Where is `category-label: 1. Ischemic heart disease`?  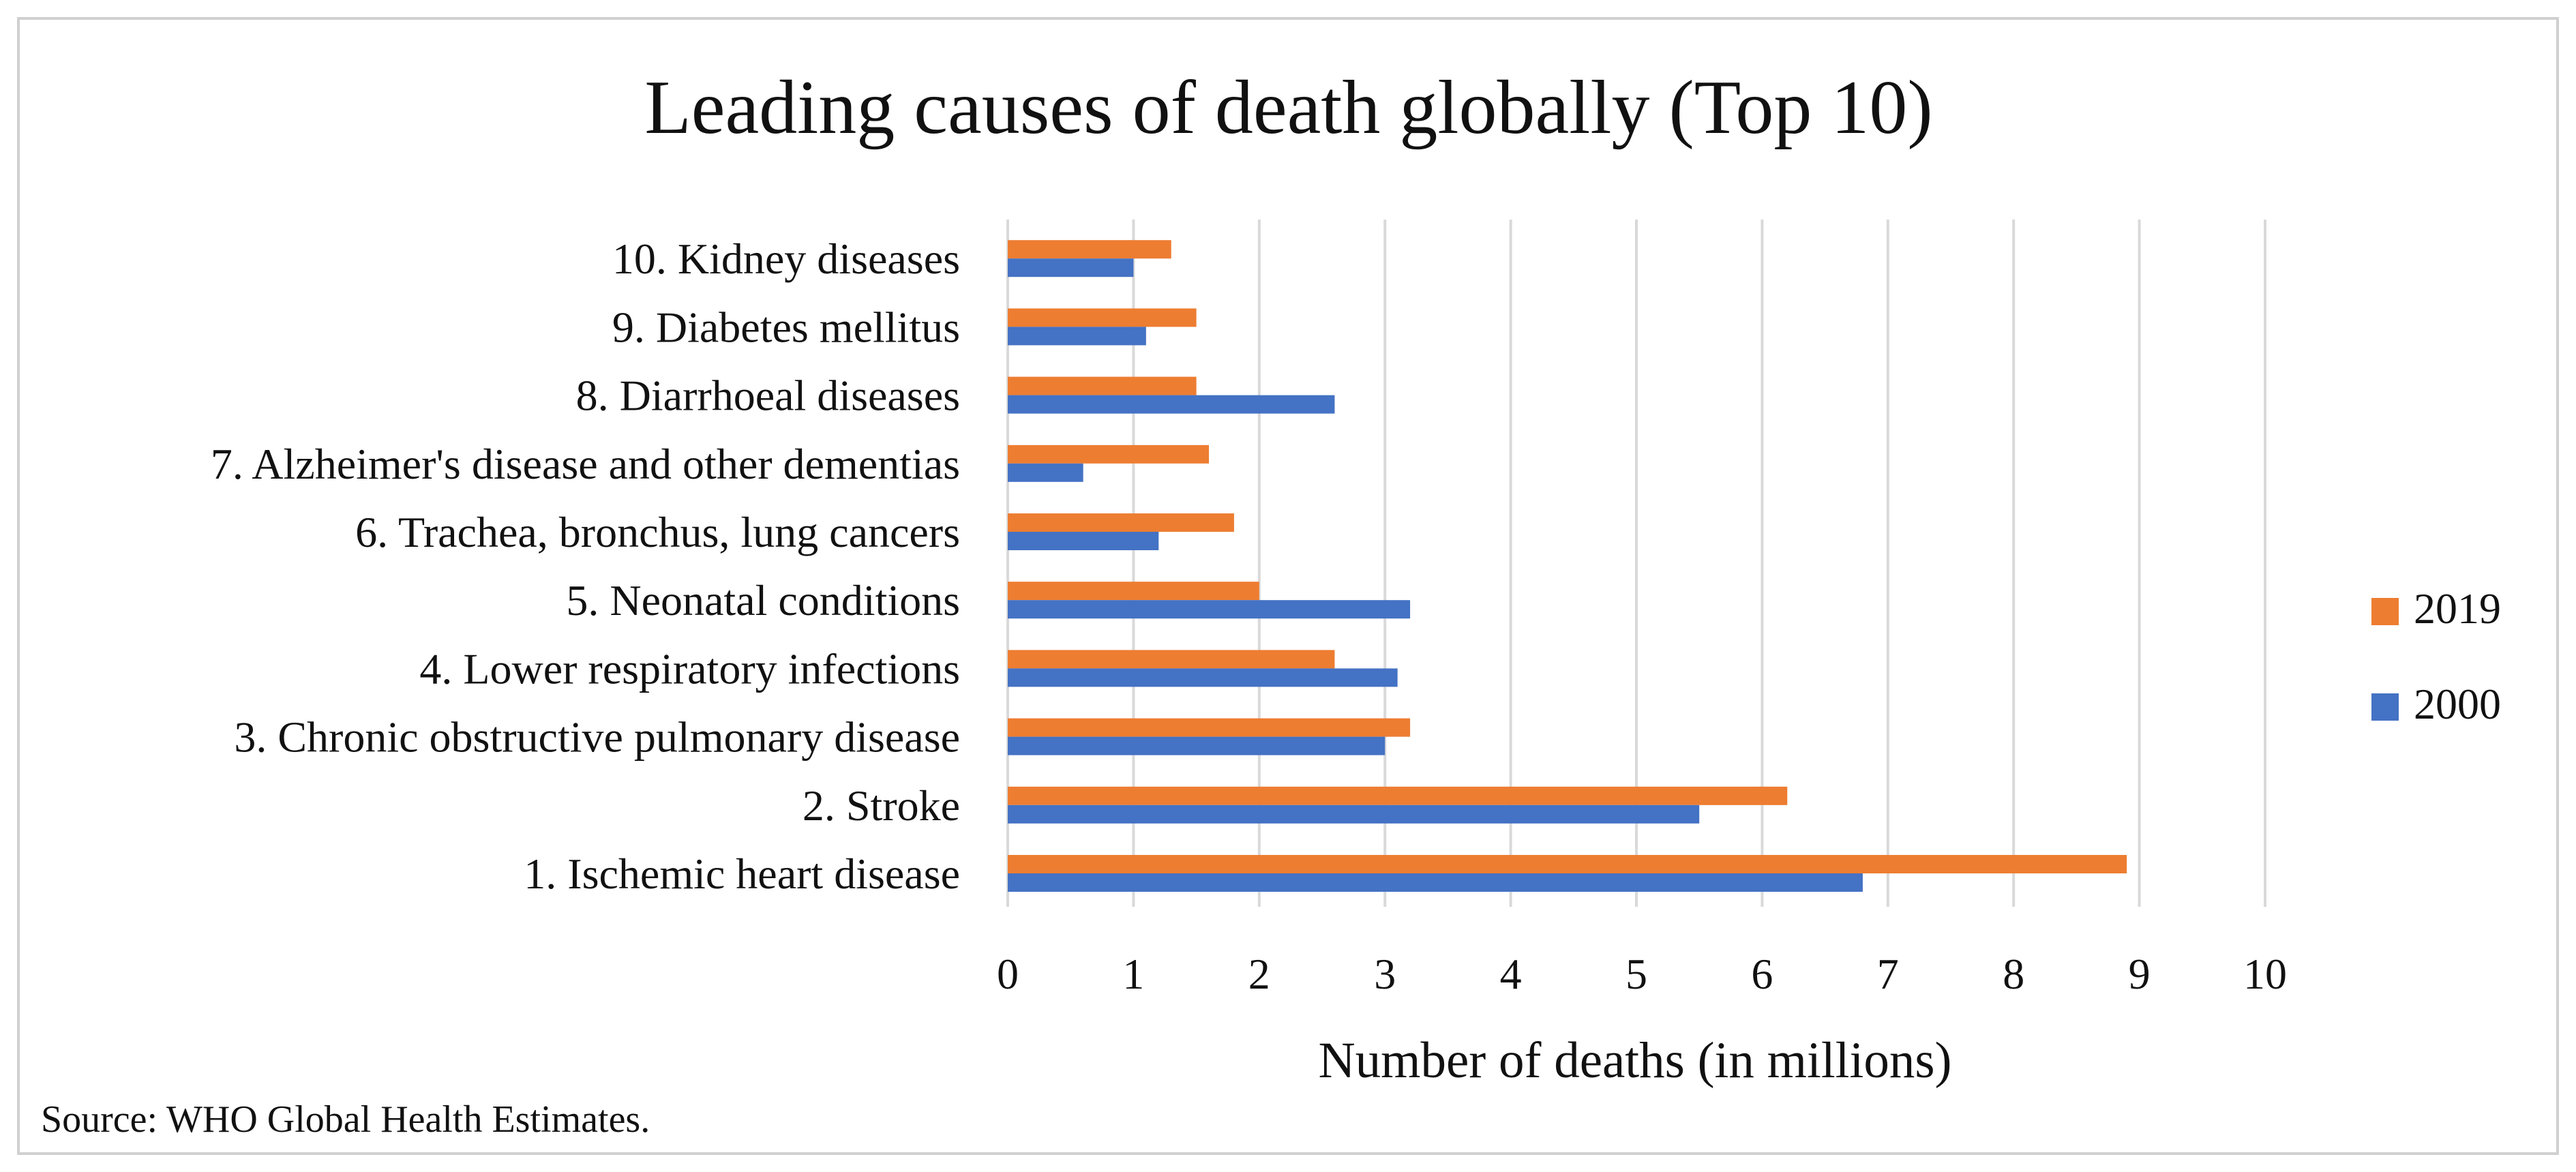 category-label: 1. Ischemic heart disease is located at coordinates (742, 874).